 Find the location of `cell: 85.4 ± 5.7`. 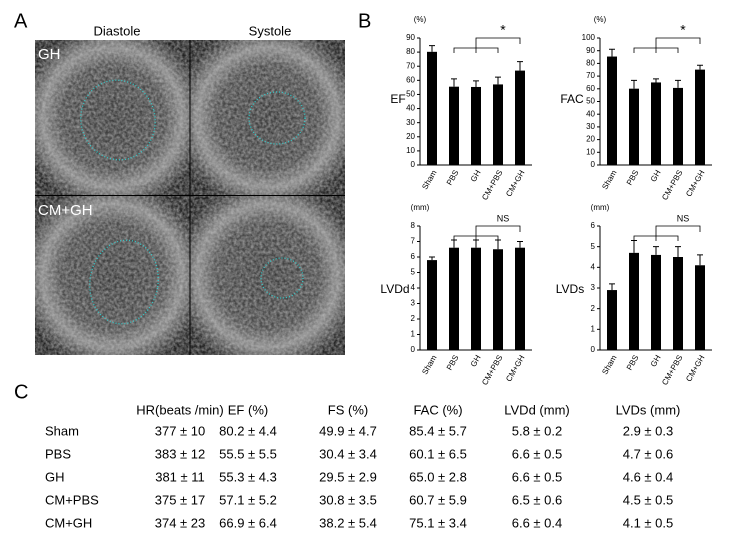

cell: 85.4 ± 5.7 is located at coordinates (438, 430).